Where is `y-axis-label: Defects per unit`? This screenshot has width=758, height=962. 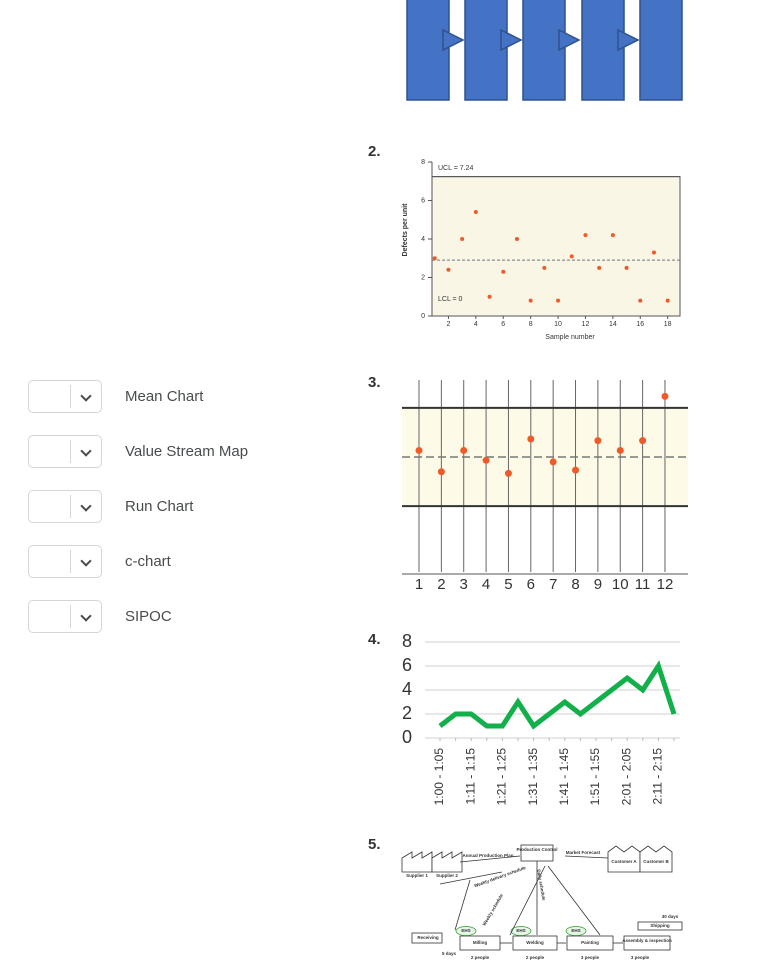
y-axis-label: Defects per unit is located at coordinates (405, 230).